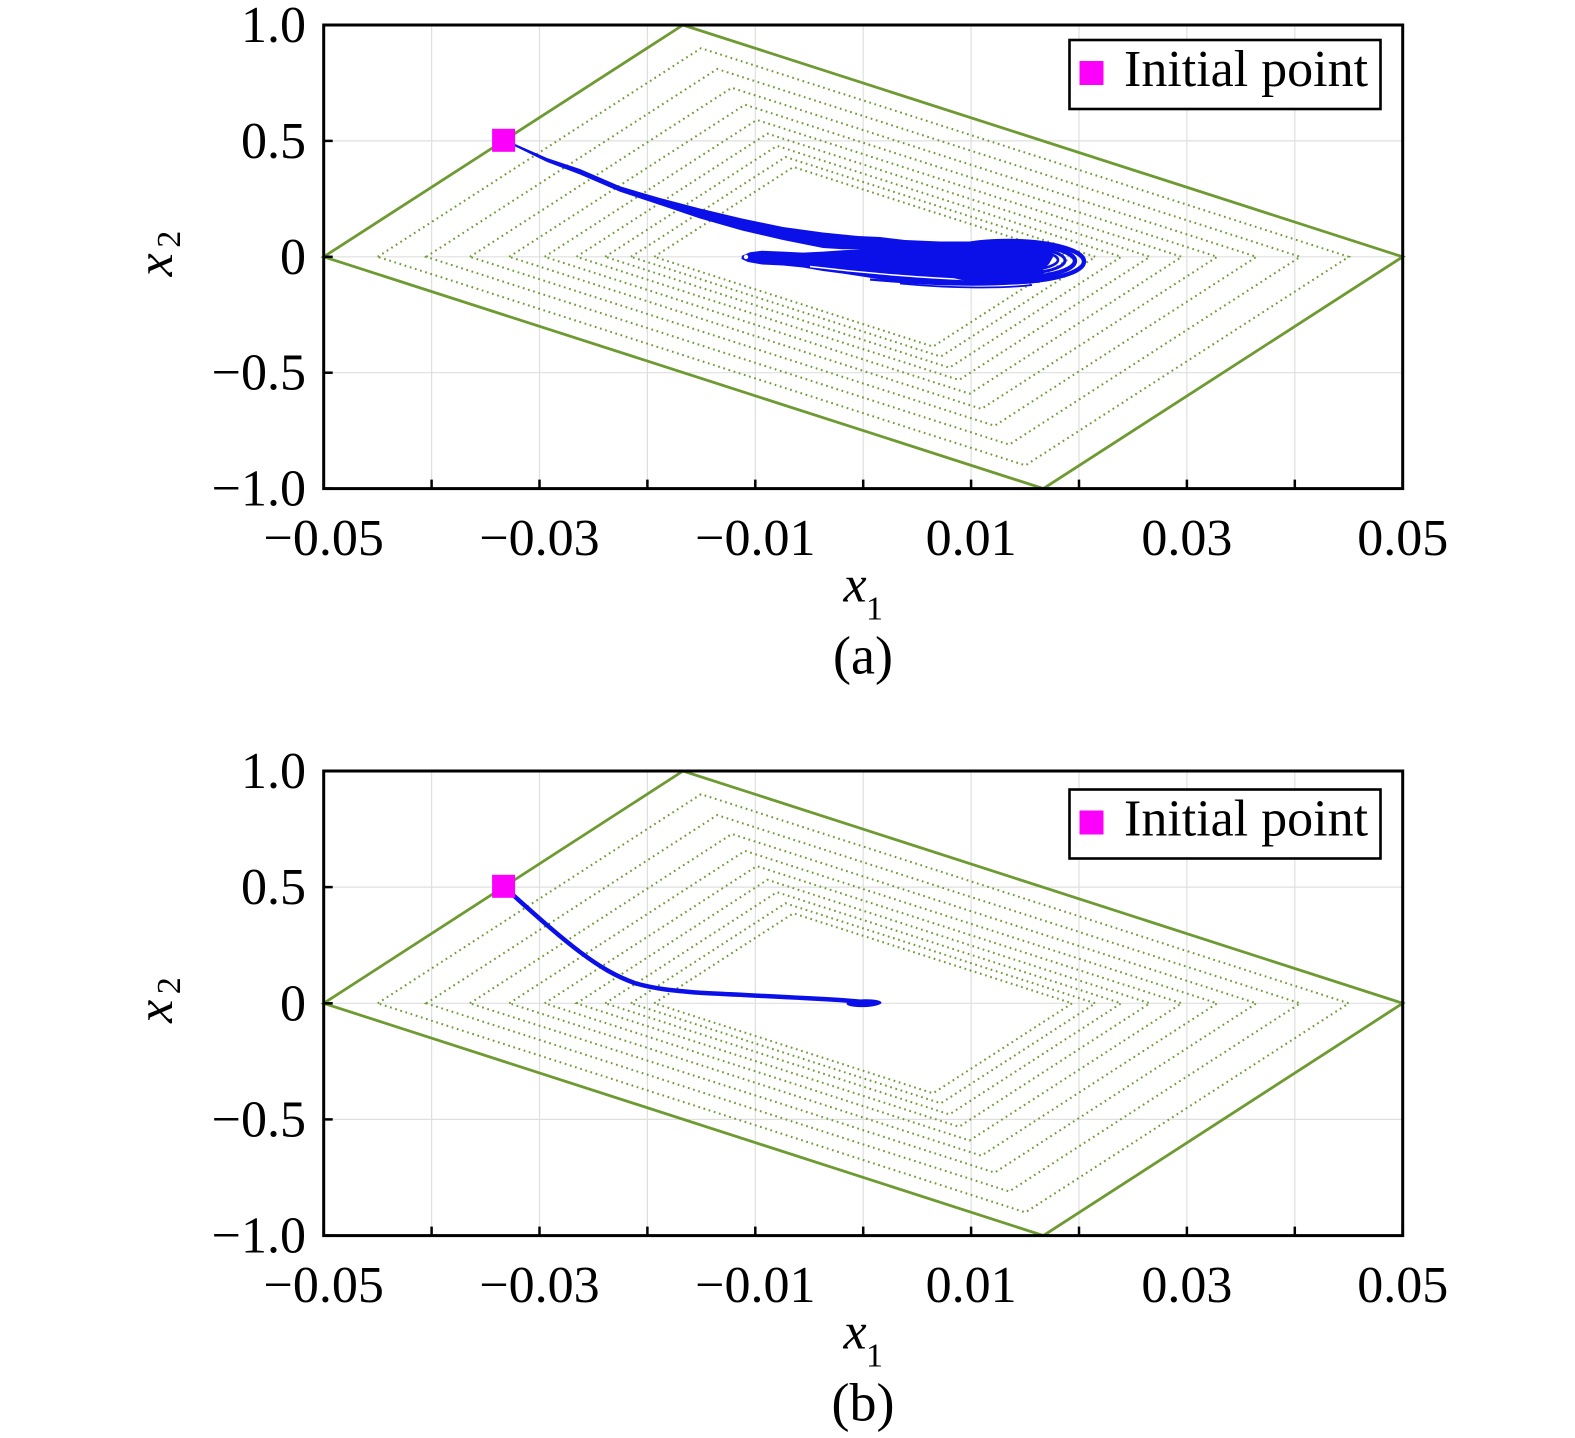 The height and width of the screenshot is (1438, 1575). What do you see at coordinates (863, 1403) in the screenshot?
I see `svg-text: (b)` at bounding box center [863, 1403].